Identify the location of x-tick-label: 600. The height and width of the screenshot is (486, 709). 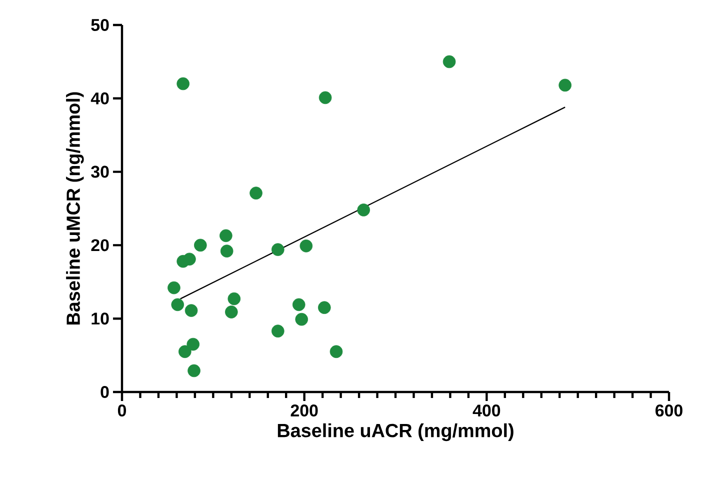
(669, 410).